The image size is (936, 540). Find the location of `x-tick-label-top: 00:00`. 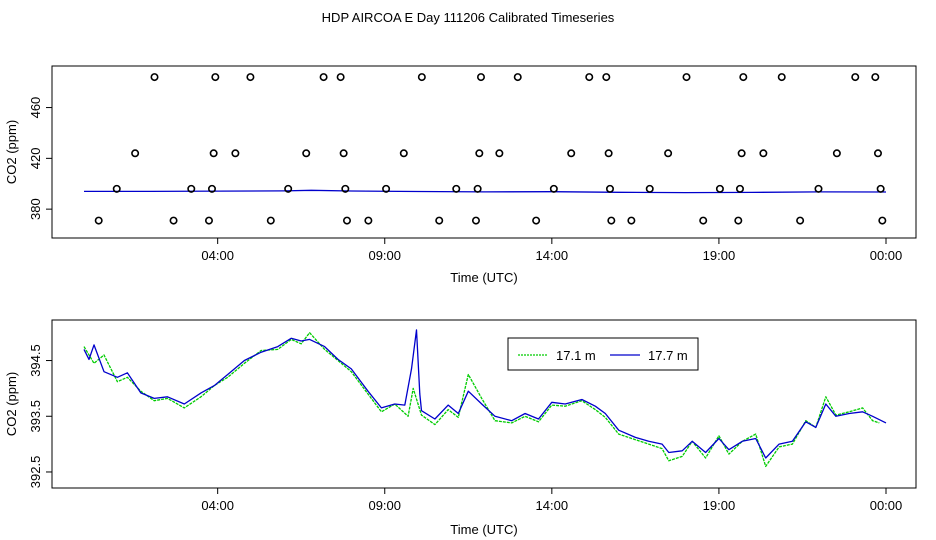

x-tick-label-top: 00:00 is located at coordinates (886, 255).